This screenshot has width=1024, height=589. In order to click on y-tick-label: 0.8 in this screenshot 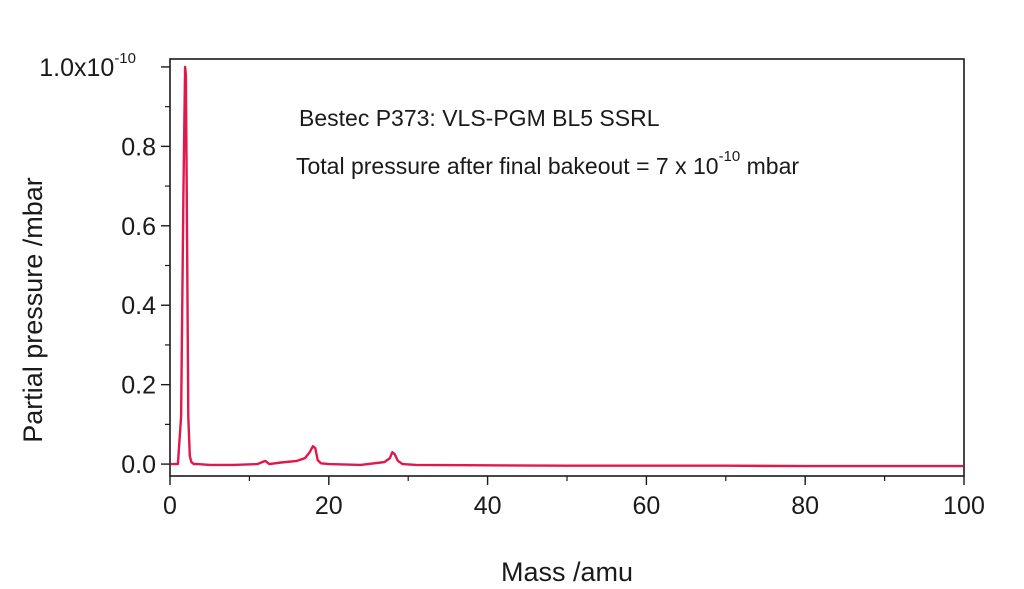, I will do `click(138, 147)`.